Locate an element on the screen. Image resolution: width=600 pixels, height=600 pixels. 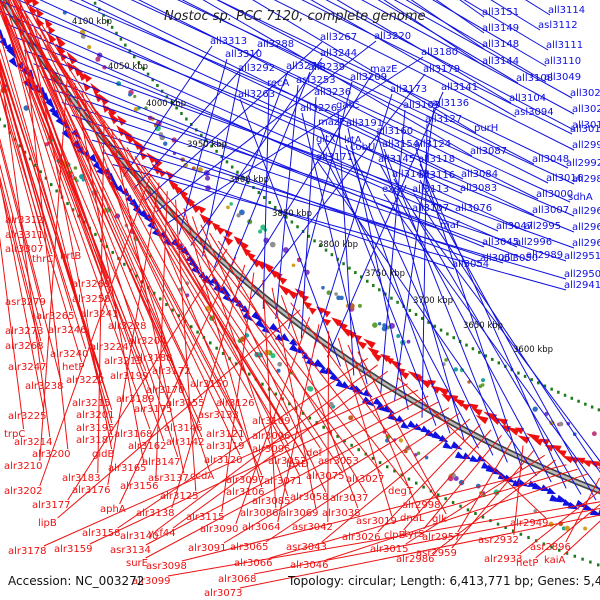
reverse-gene-label: alr3058 is located at coordinates (309, 497).